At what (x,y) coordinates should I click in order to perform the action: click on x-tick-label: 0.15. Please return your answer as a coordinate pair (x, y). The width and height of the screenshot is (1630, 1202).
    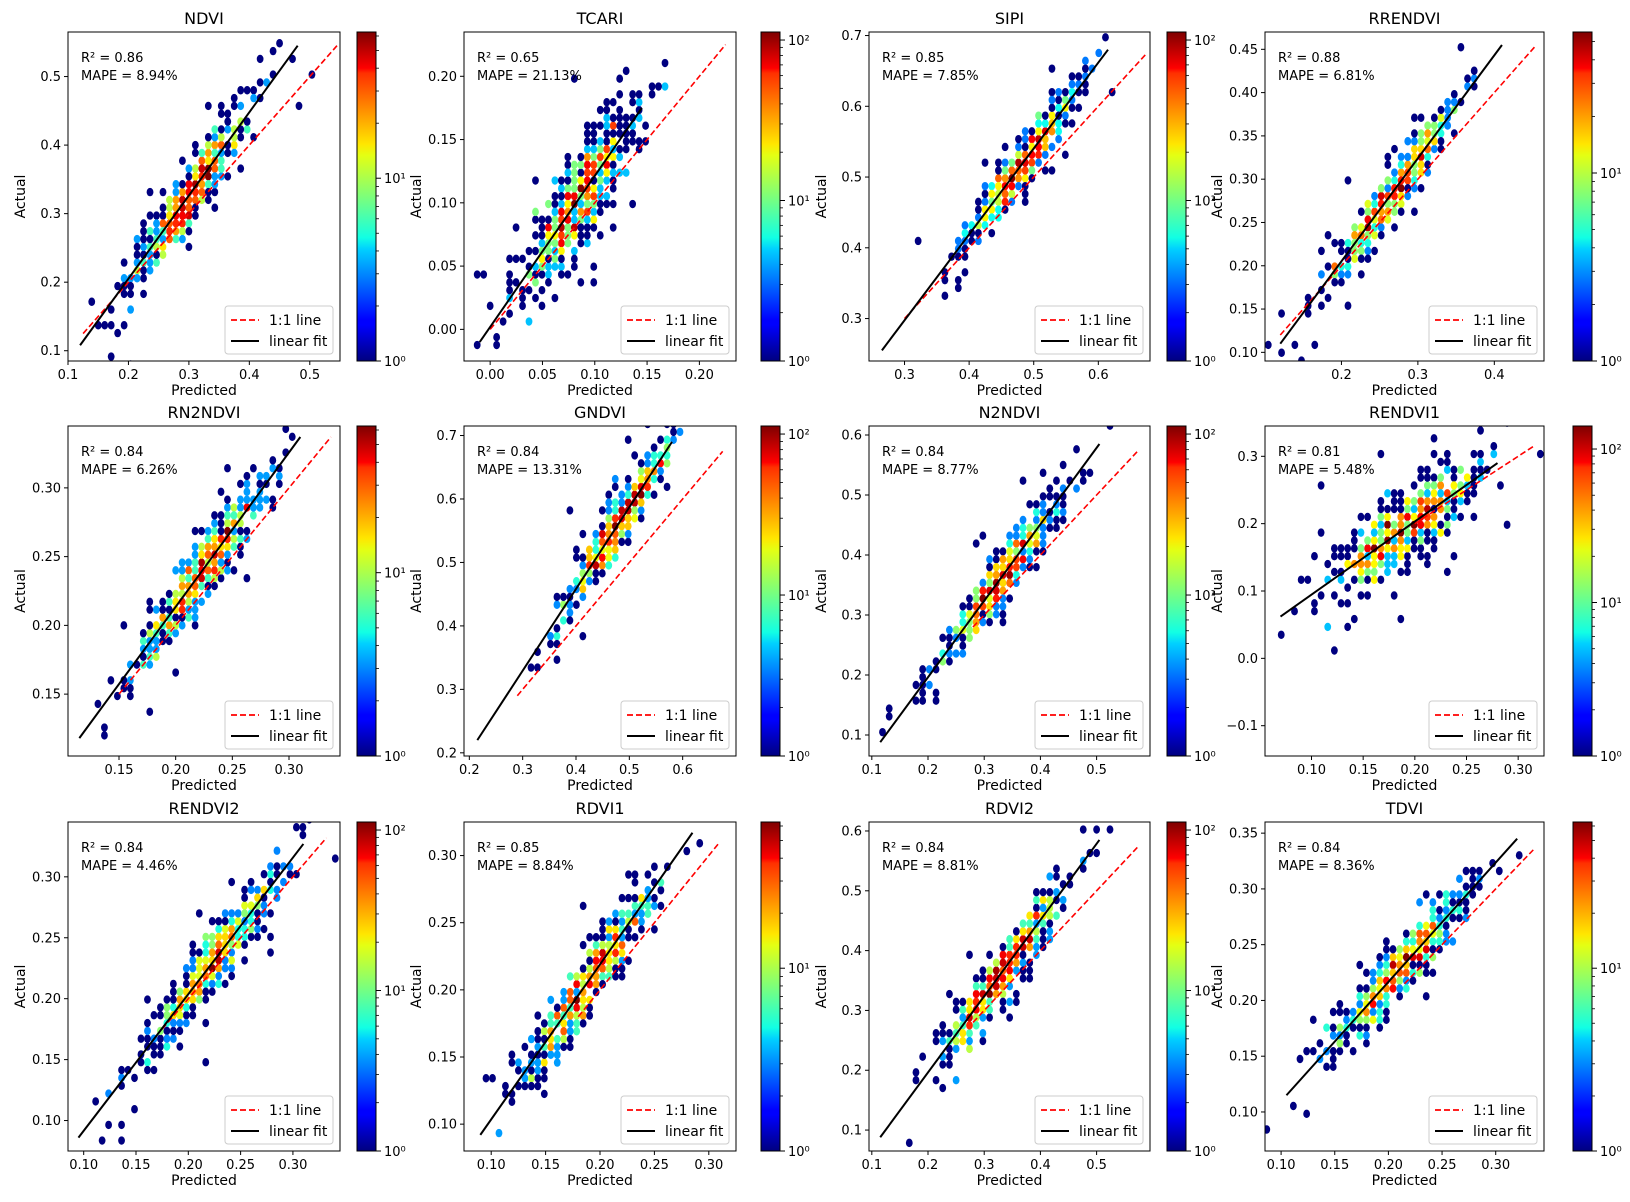
    Looking at the image, I should click on (545, 1165).